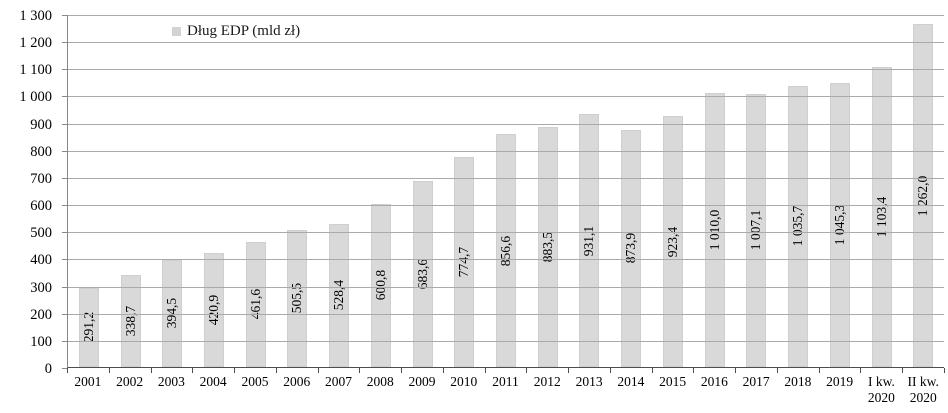 The image size is (948, 413). I want to click on bar-slot: 1 010,0, so click(715, 191).